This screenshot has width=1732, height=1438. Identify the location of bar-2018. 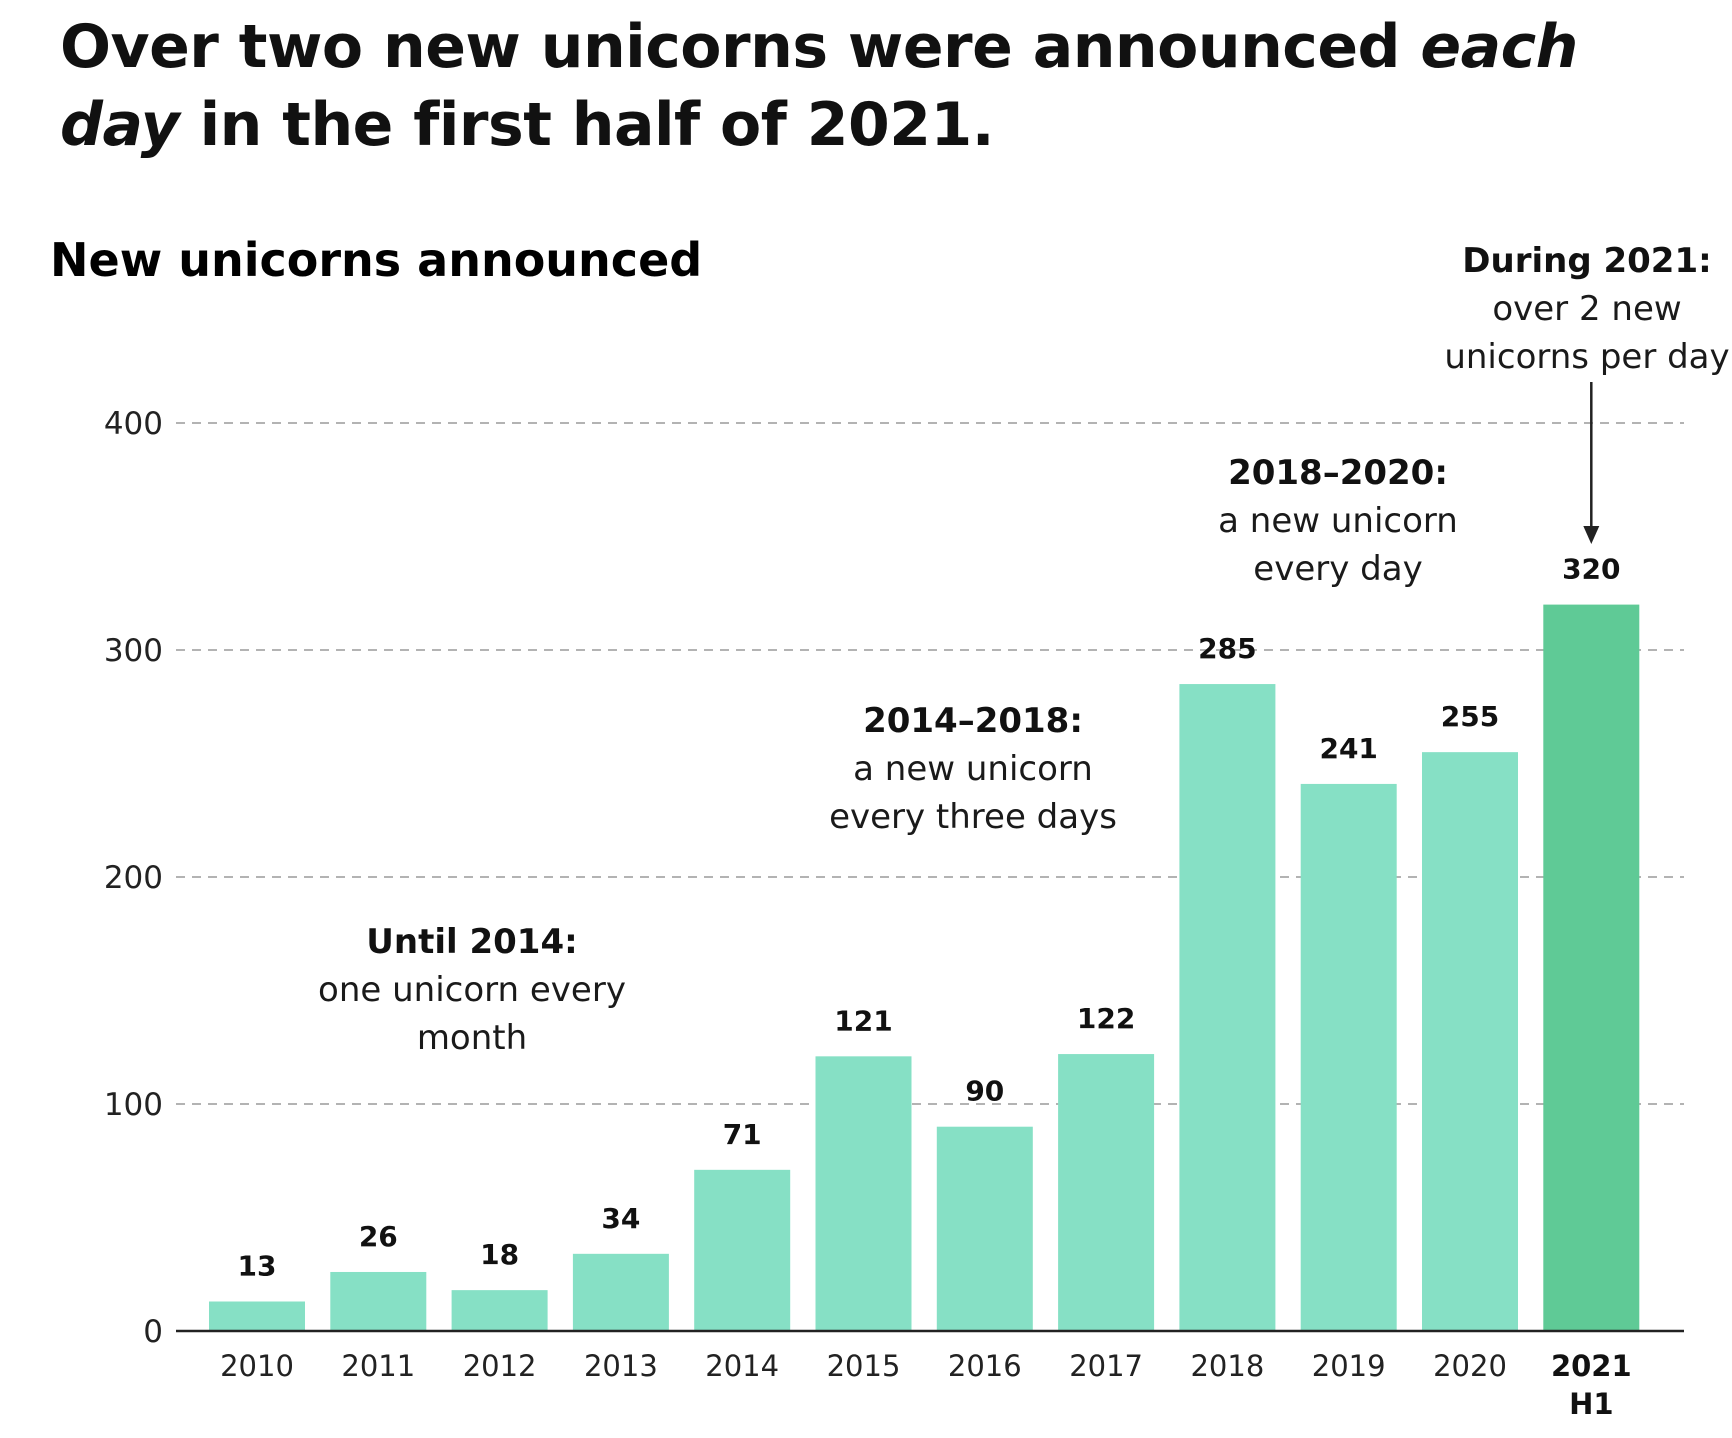
(1227, 1007).